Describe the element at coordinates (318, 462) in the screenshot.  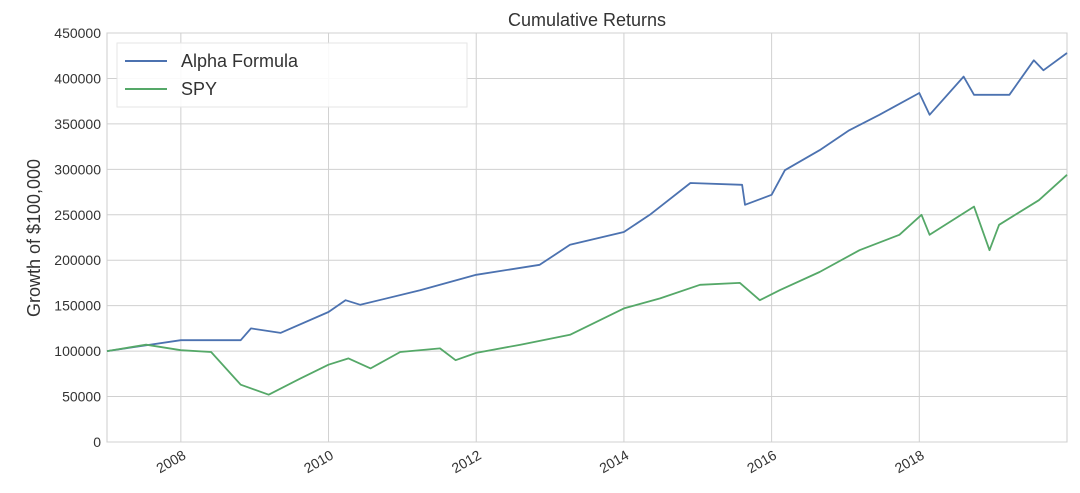
I see `x-tick-label: 2010` at that location.